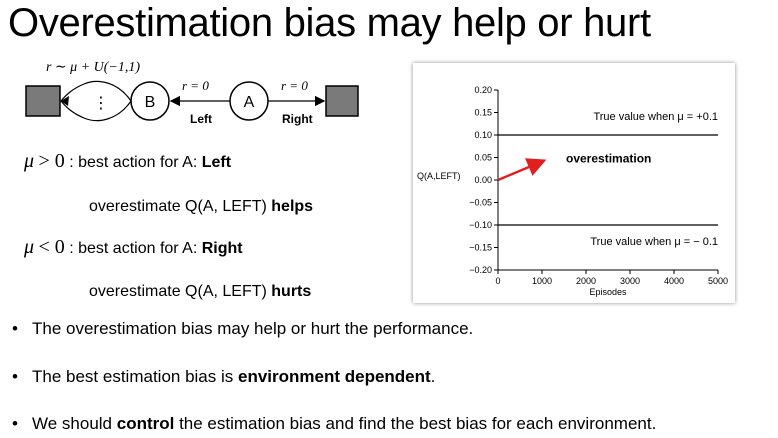 This screenshot has height=438, width=778. I want to click on condition-negative: μ < 0 : best action for A: Right, so click(133, 247).